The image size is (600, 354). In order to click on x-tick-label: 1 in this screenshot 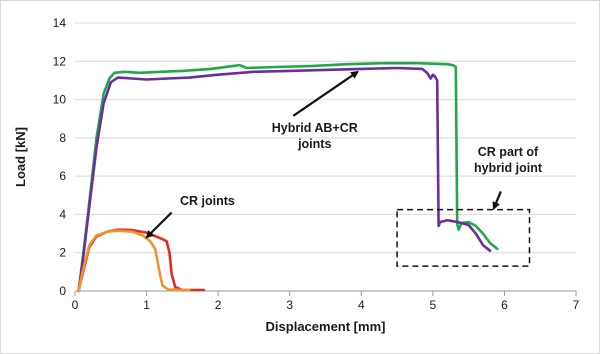, I will do `click(146, 305)`.